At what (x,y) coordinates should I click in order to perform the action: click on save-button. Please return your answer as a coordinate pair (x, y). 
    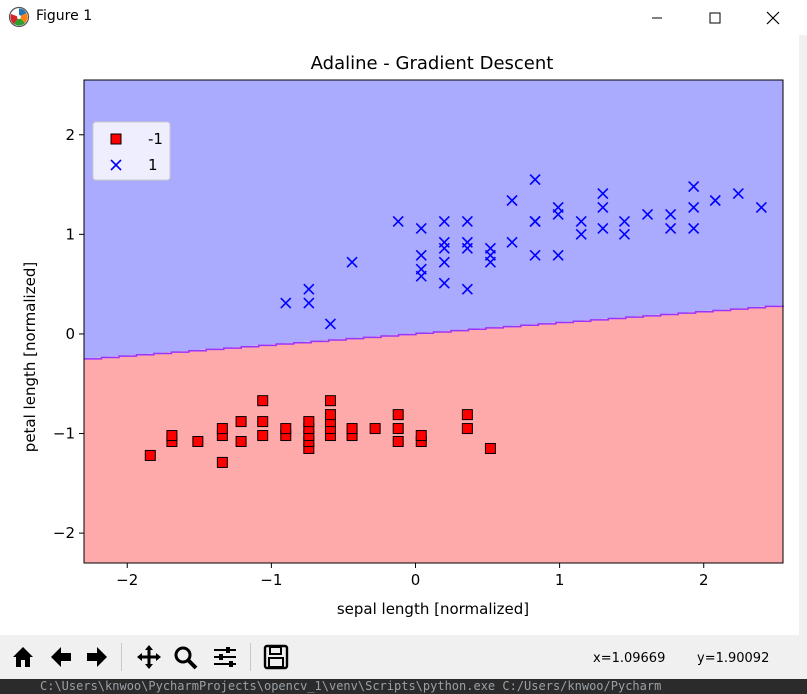
    Looking at the image, I should click on (276, 657).